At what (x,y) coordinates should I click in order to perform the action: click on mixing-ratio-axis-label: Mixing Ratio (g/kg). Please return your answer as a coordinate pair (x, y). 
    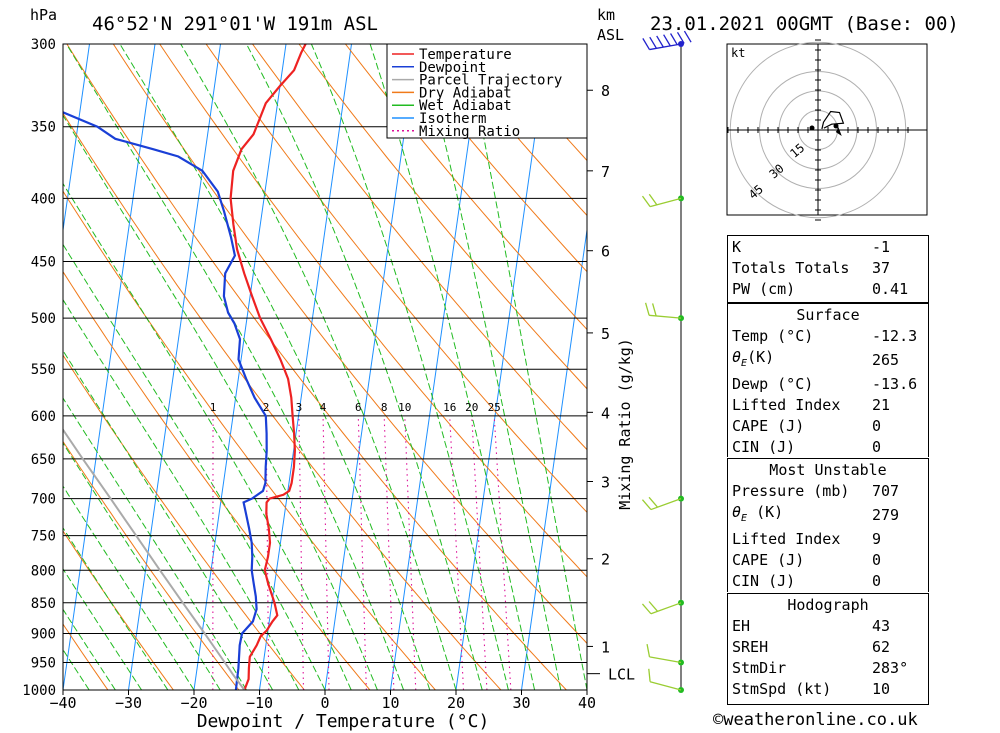
    Looking at the image, I should click on (625, 424).